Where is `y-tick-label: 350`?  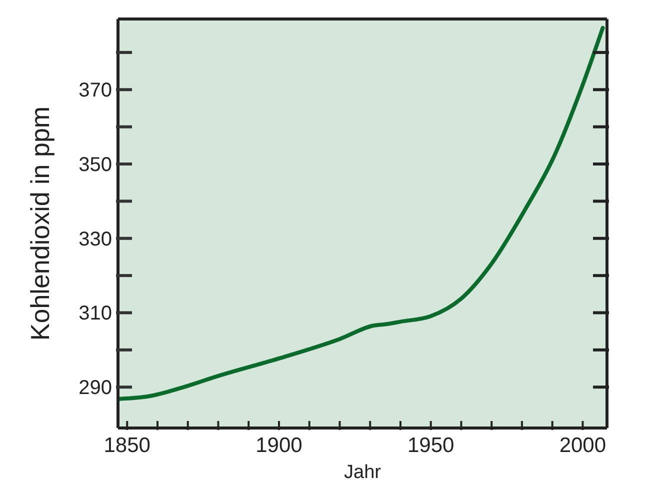
y-tick-label: 350 is located at coordinates (95, 165).